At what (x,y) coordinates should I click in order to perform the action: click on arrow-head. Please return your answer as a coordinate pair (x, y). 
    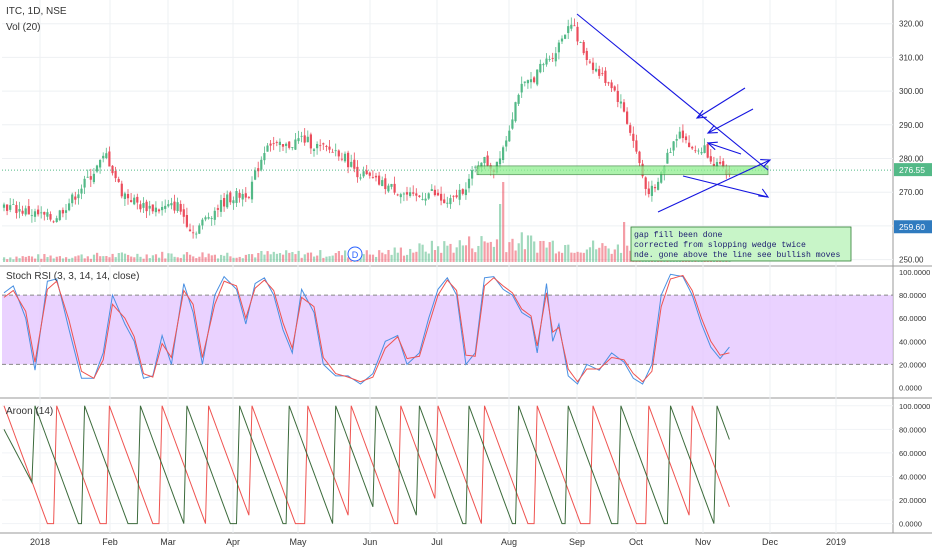
    Looking at the image, I should click on (764, 193).